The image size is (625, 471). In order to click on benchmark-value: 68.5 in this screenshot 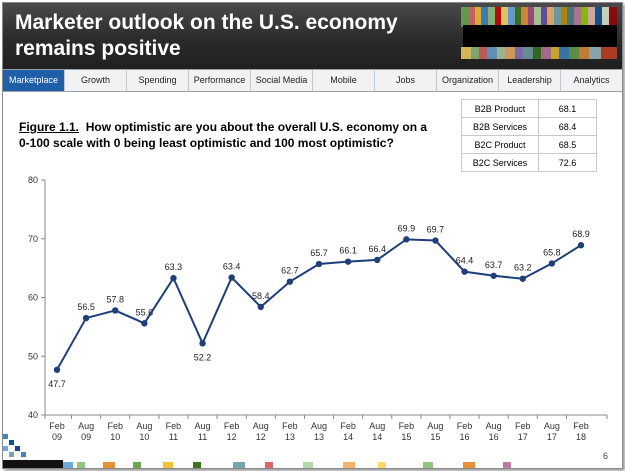, I will do `click(567, 144)`.